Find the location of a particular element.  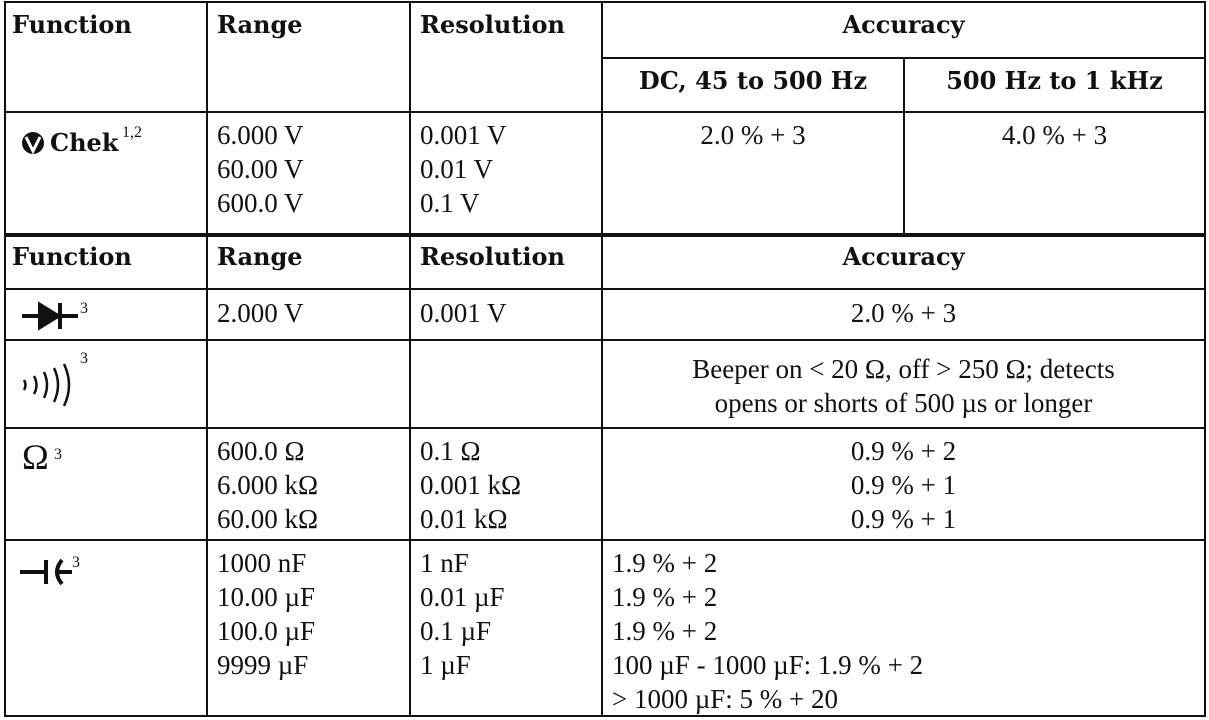

accuracy: 100 µF - 1000 µF: 1.9 % + 2 is located at coordinates (768, 665).